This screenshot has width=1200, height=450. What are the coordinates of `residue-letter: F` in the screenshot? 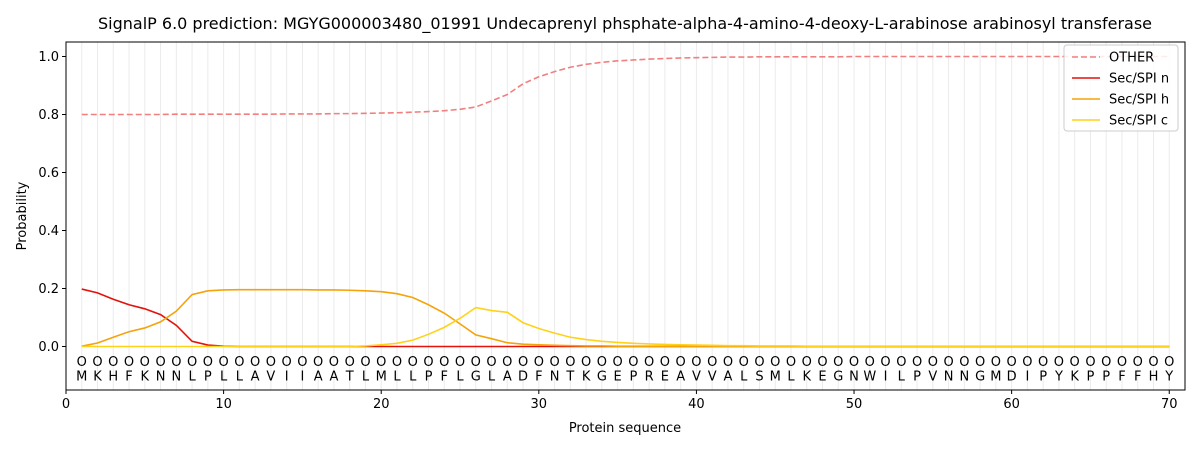 It's located at (444, 377).